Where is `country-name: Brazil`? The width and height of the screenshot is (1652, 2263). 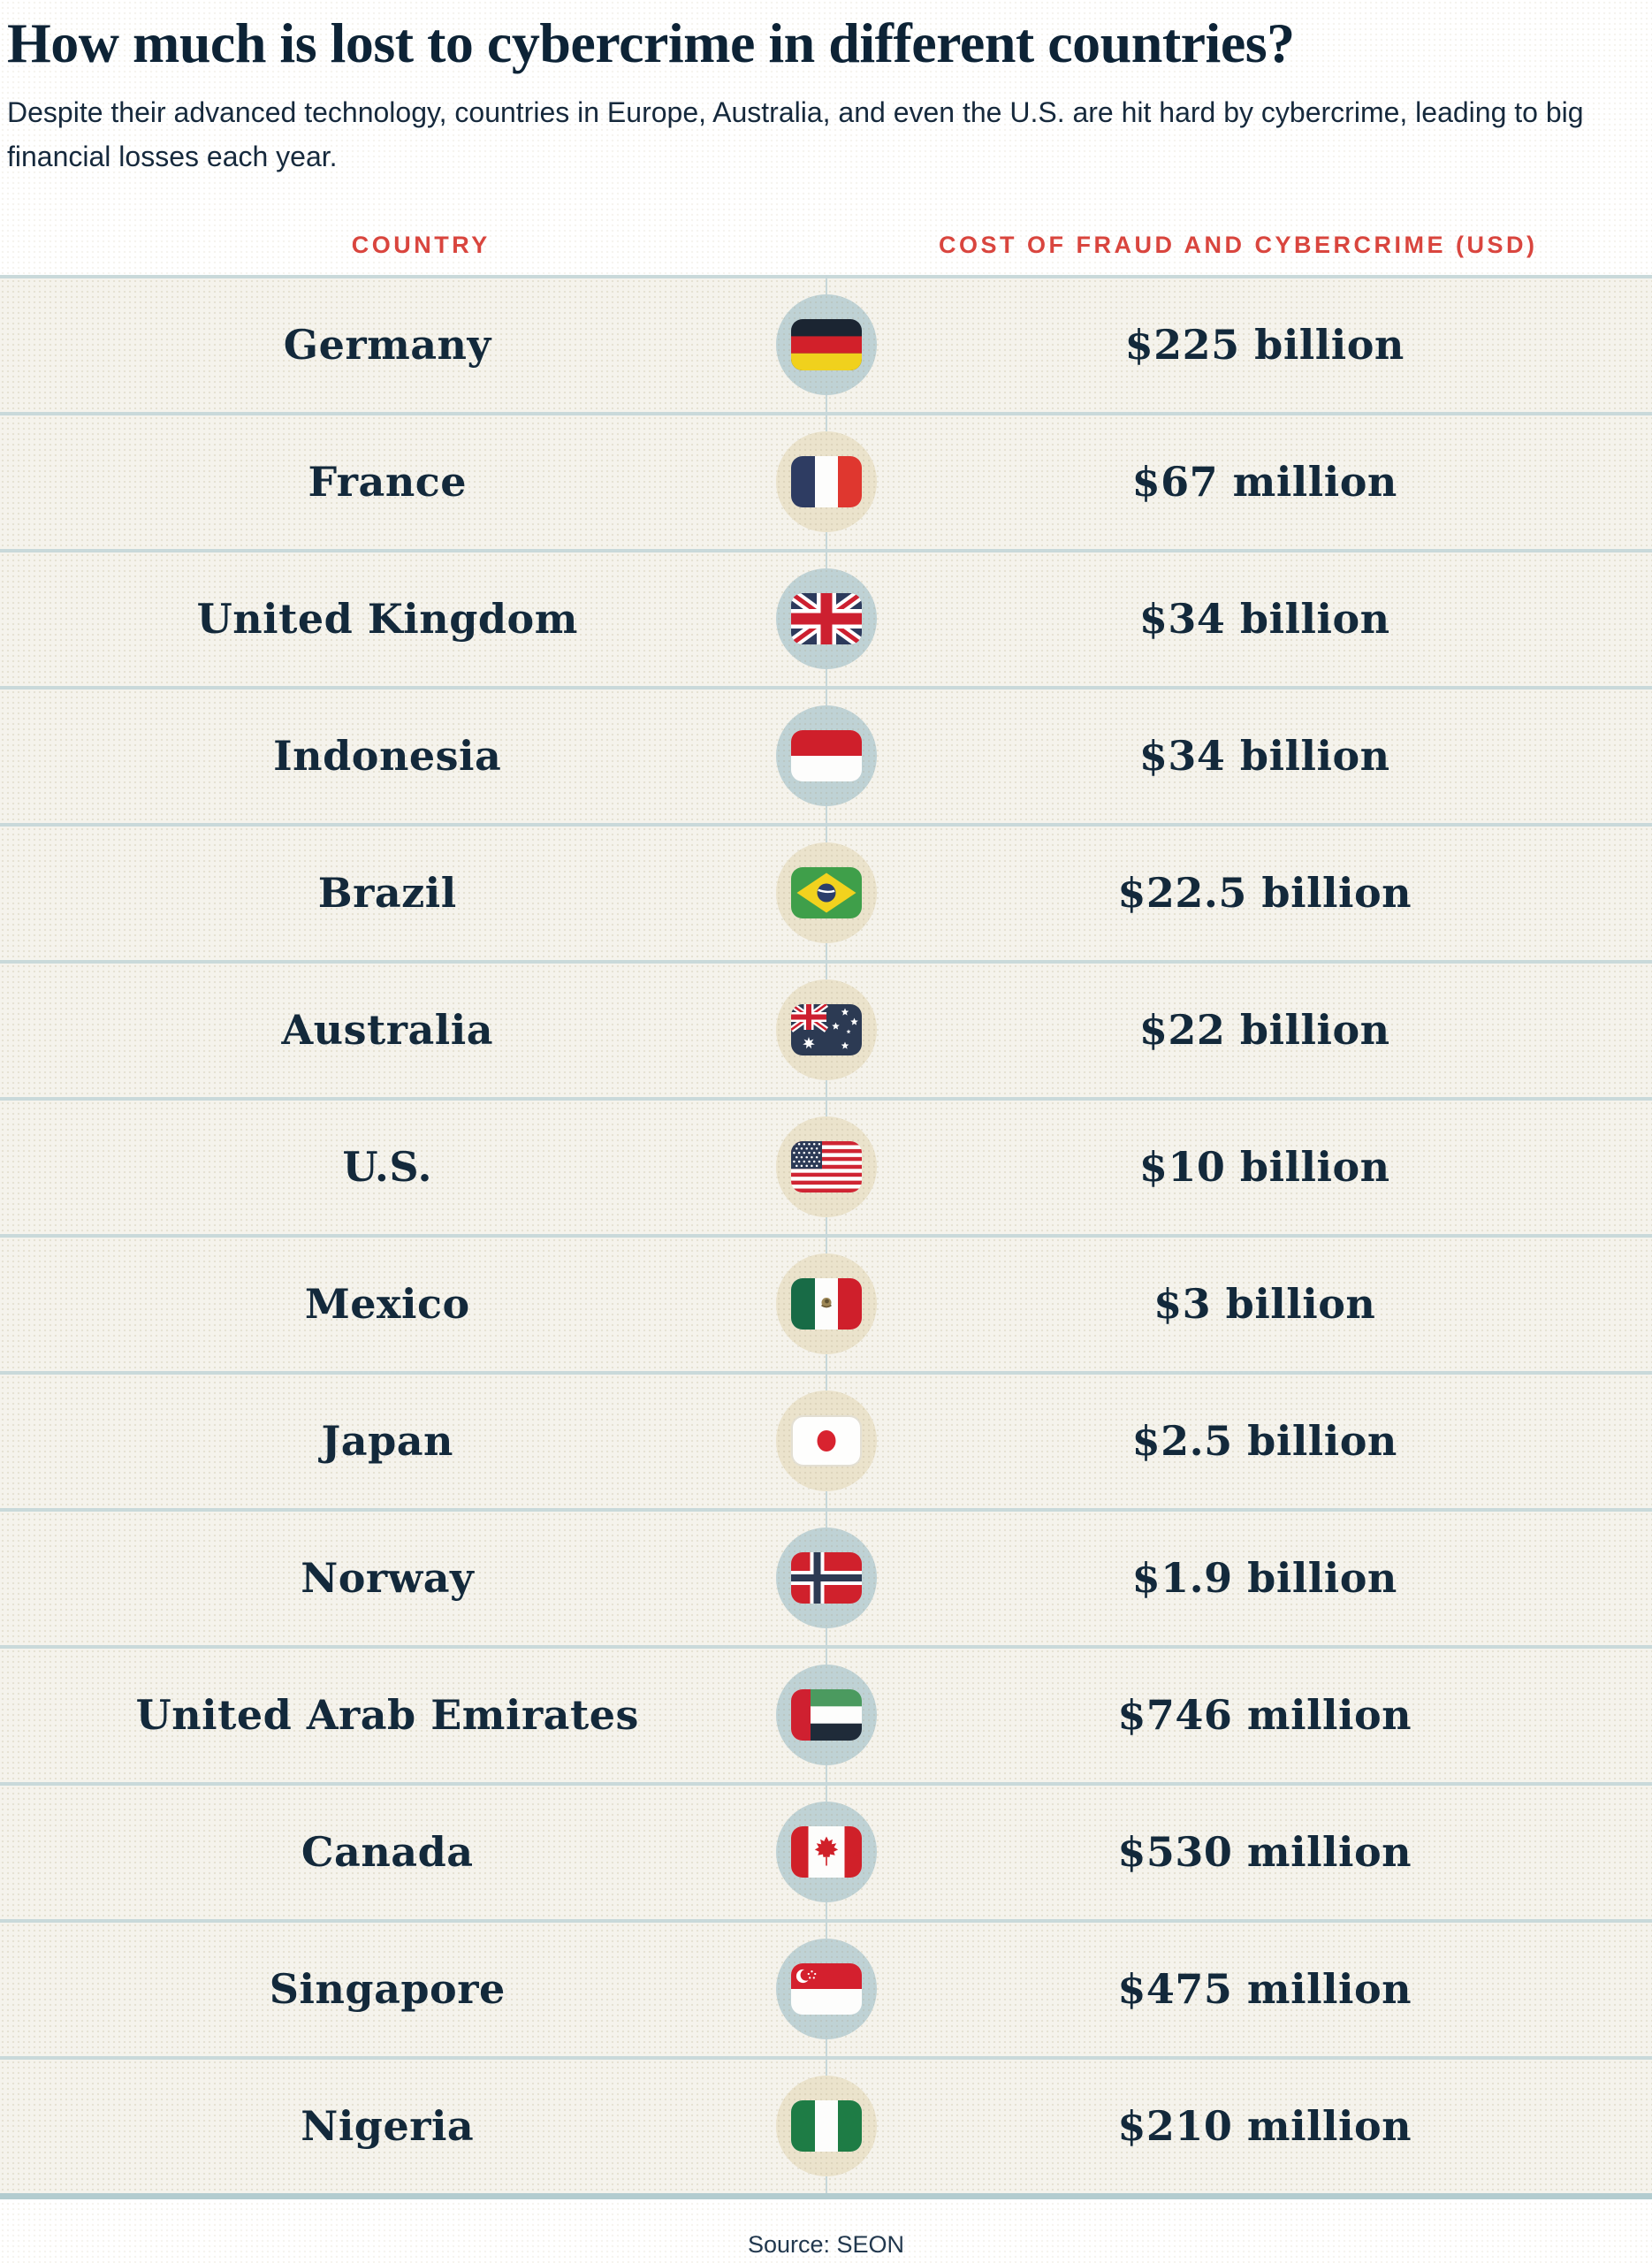 country-name: Brazil is located at coordinates (387, 894).